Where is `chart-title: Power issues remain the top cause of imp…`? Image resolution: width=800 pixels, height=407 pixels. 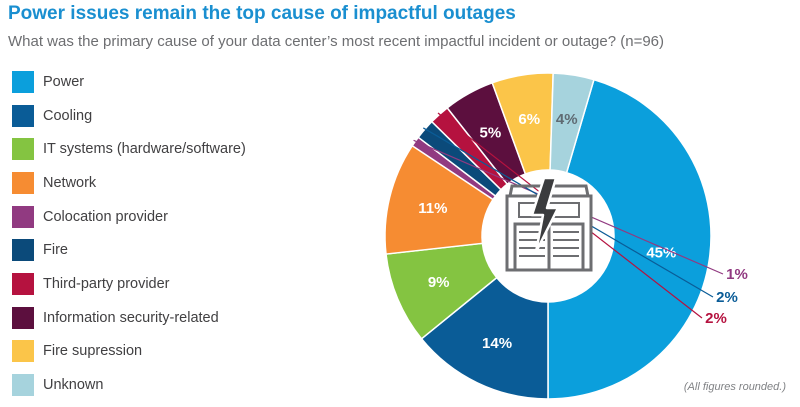
chart-title: Power issues remain the top cause of imp… is located at coordinates (262, 13).